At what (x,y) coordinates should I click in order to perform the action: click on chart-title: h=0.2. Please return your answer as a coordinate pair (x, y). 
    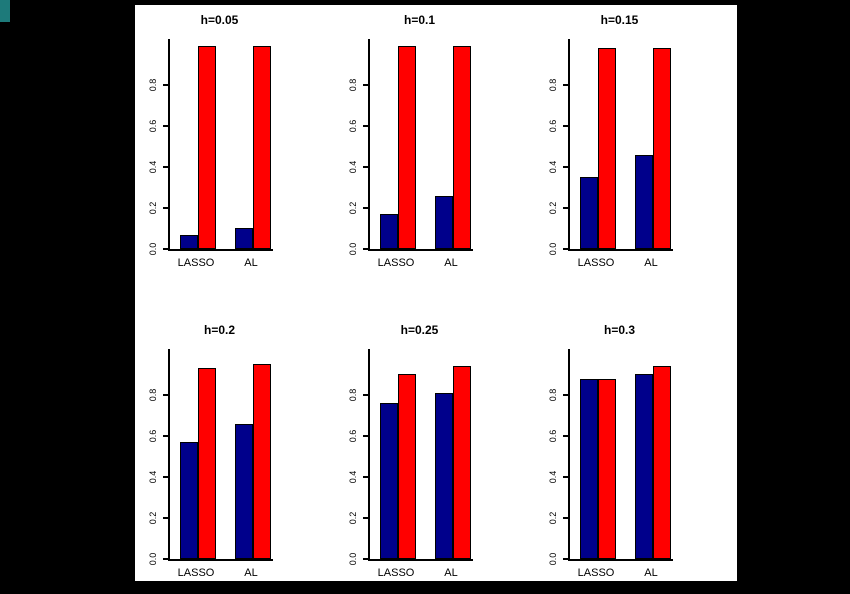
    Looking at the image, I should click on (219, 330).